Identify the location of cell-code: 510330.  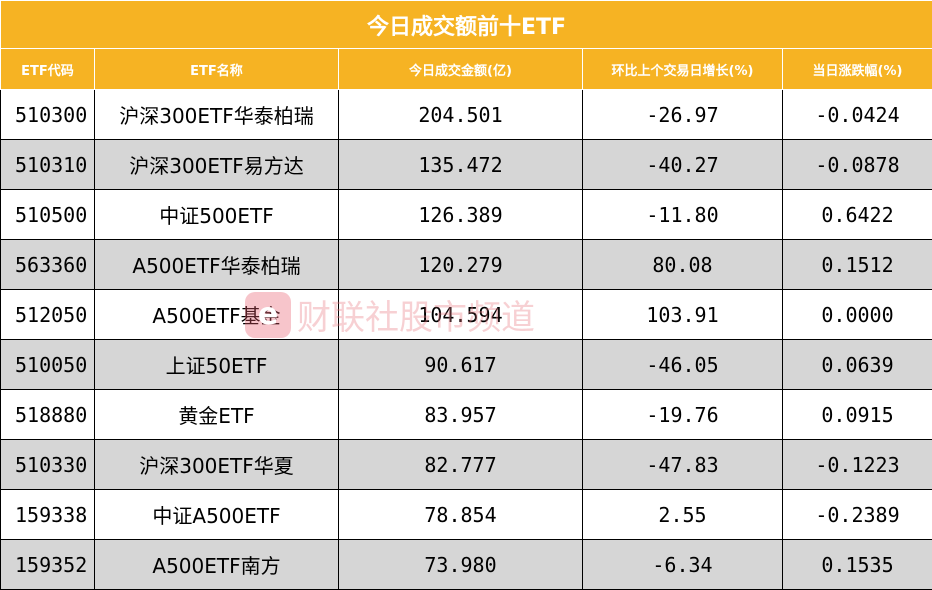
(47, 464).